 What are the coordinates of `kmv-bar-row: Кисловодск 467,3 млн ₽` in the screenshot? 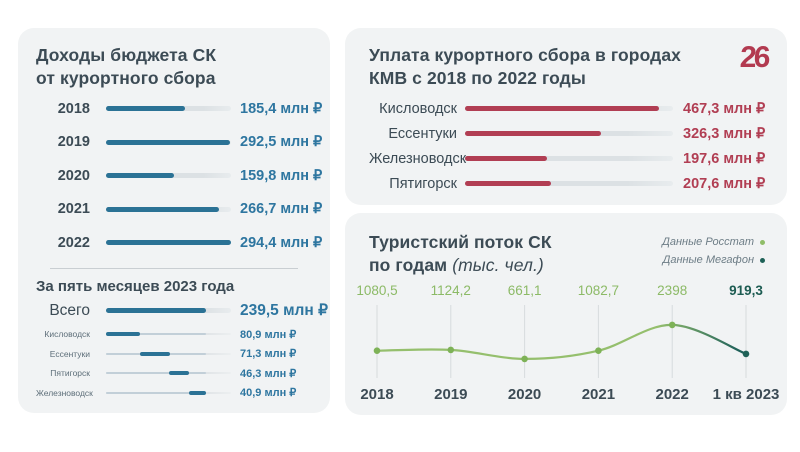 It's located at (567, 108).